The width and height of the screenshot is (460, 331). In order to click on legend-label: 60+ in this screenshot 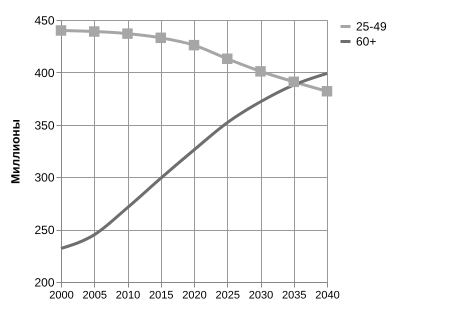, I will do `click(366, 41)`.